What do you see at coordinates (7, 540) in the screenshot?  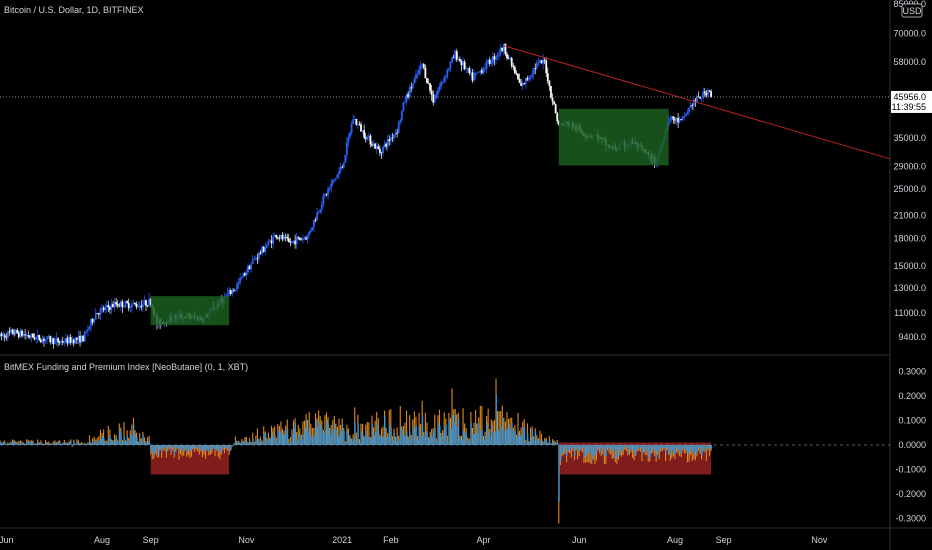 I see `time-tick-label: Jun` at bounding box center [7, 540].